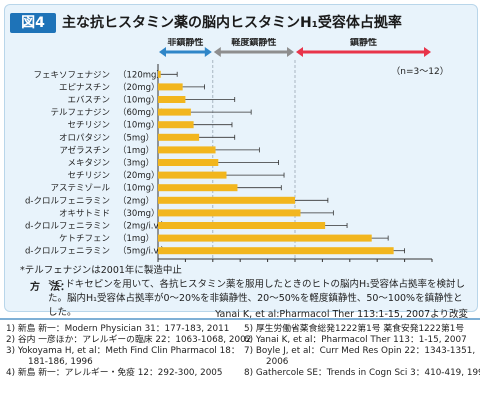 This screenshot has width=480, height=409. Describe the element at coordinates (101, 270) in the screenshot. I see `footnote: *テルフェナジンは2001年に製造中止` at that location.